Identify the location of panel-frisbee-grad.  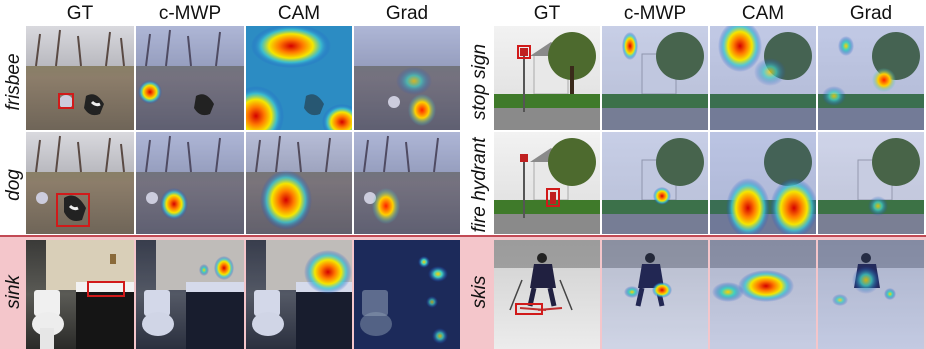
(407, 78).